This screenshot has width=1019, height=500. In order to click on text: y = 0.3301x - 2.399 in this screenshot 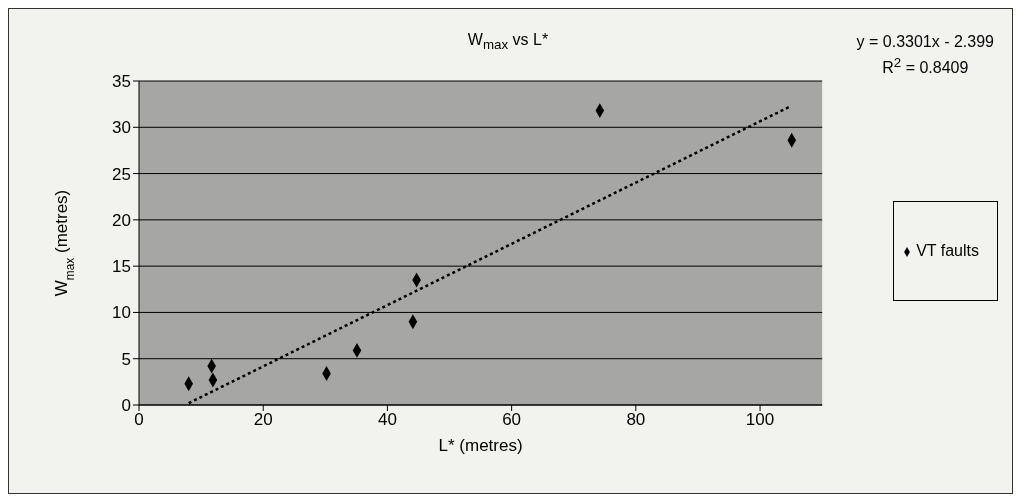, I will do `click(925, 42)`.